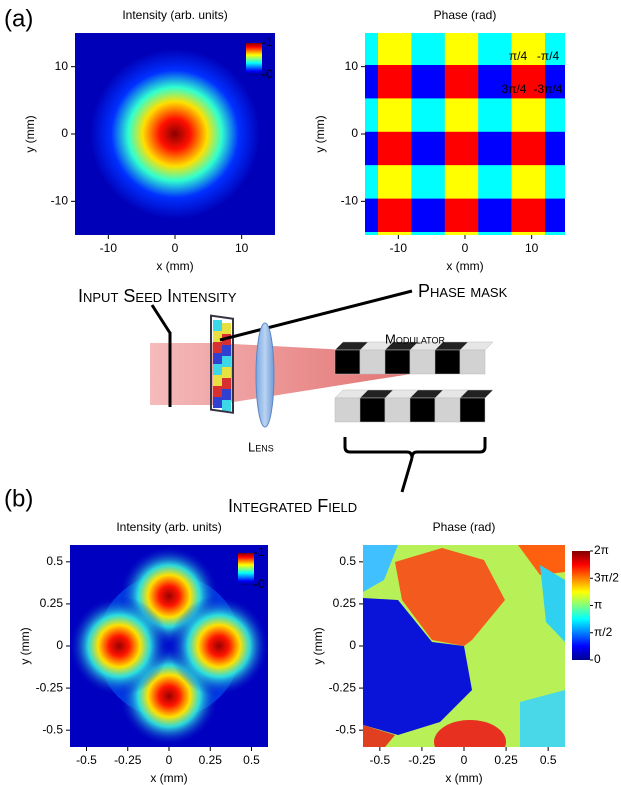  I want to click on phase-annotation: 3π/4, so click(514, 89).